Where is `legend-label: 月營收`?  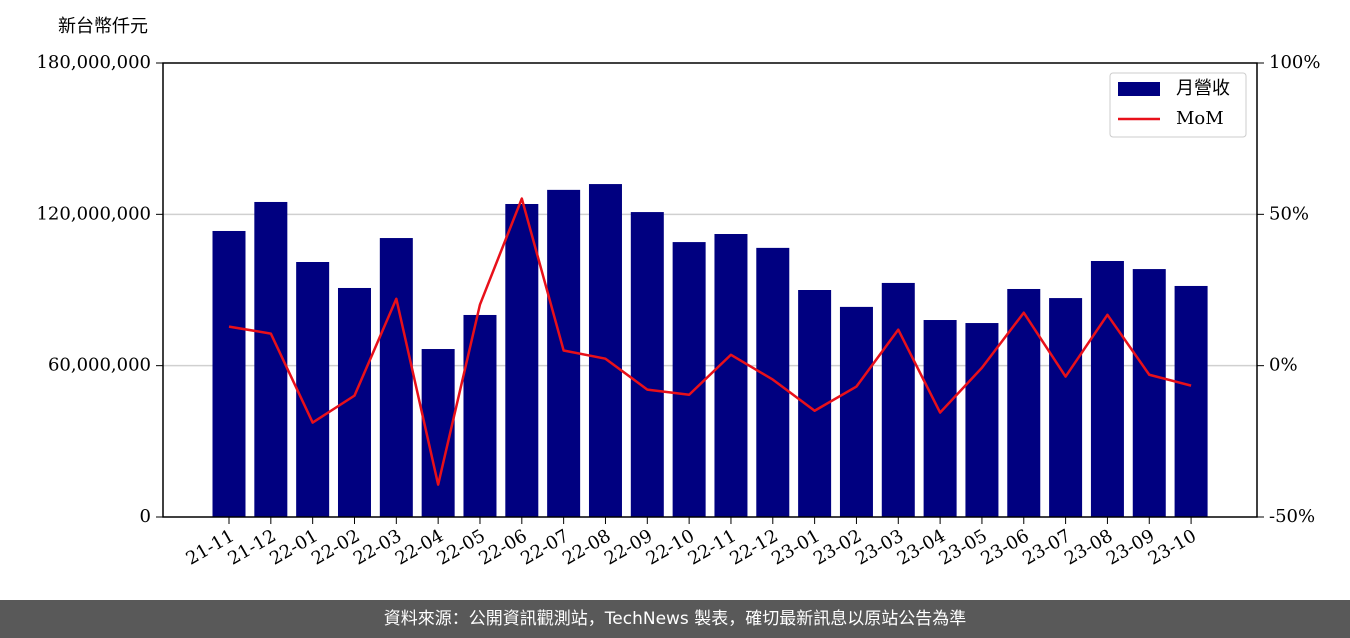 legend-label: 月營收 is located at coordinates (1203, 88).